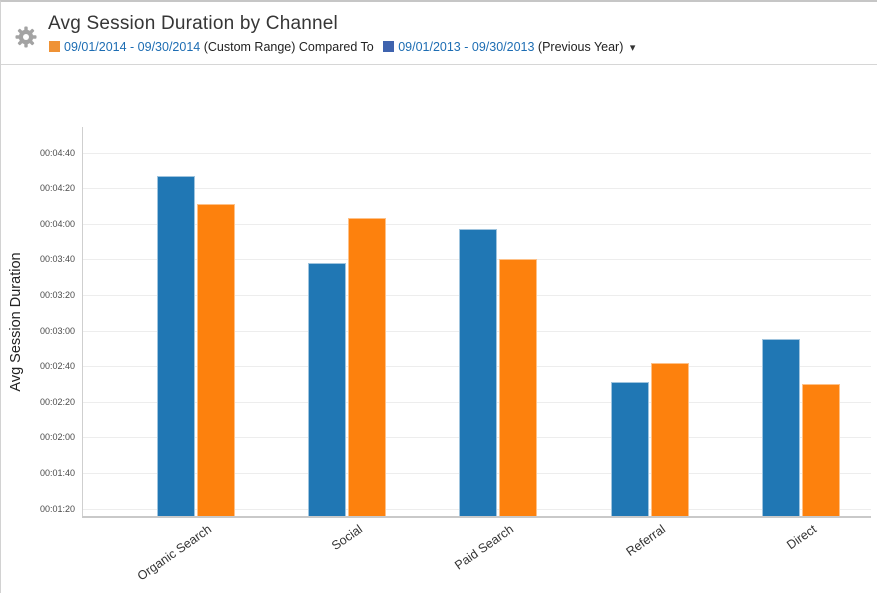  I want to click on x-axis-label: Referral, so click(645, 540).